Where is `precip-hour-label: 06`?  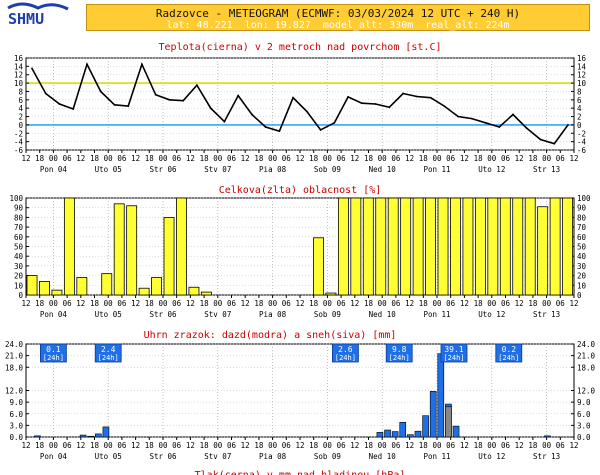 precip-hour-label: 06 is located at coordinates (506, 445).